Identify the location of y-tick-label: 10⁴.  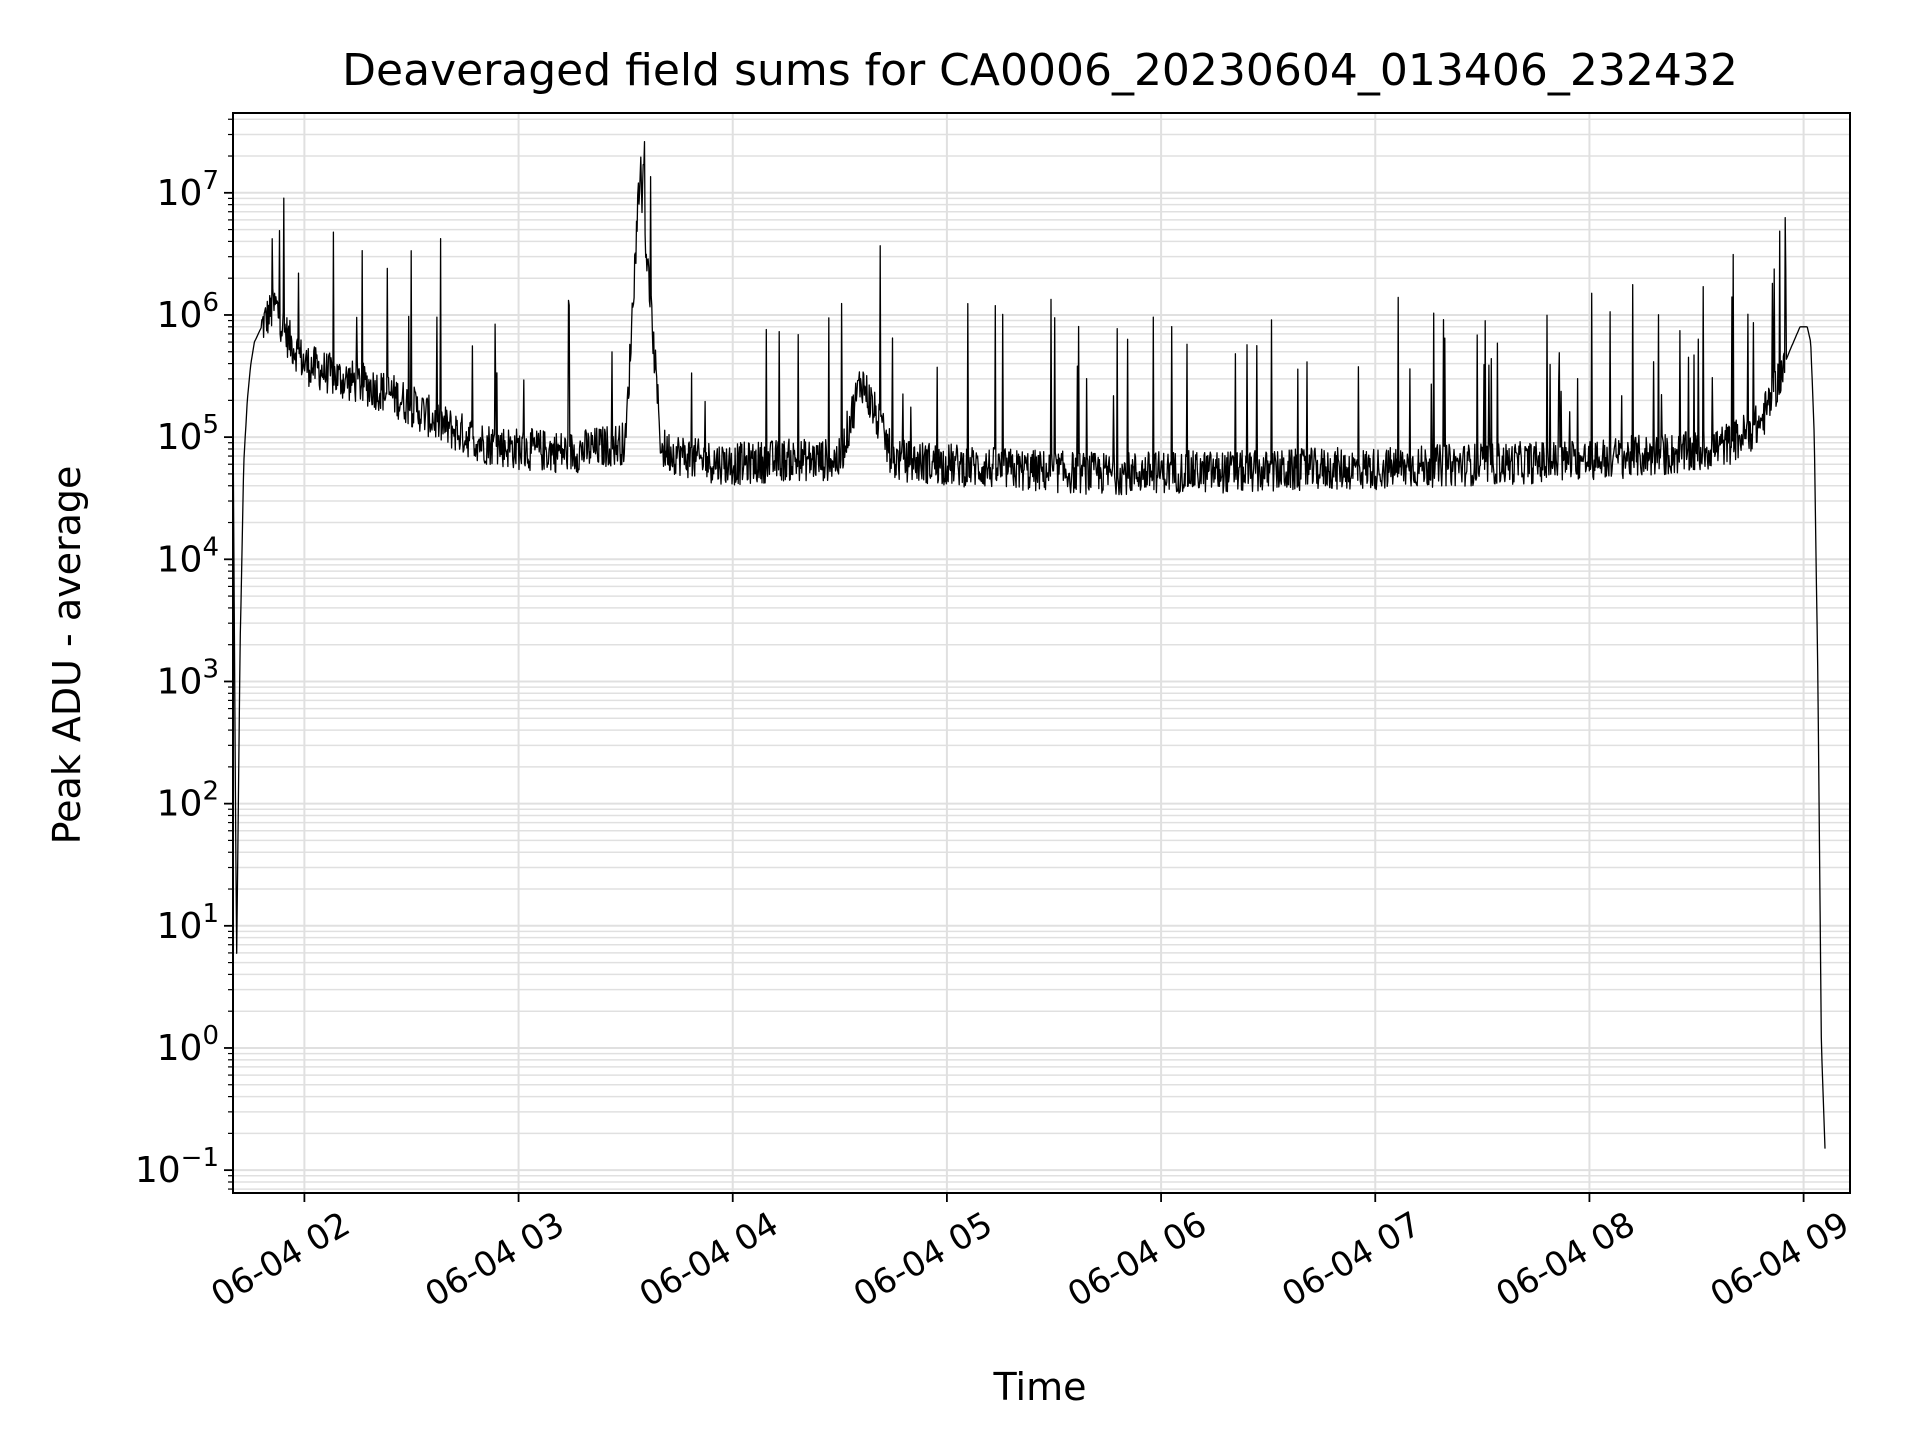
(188, 556).